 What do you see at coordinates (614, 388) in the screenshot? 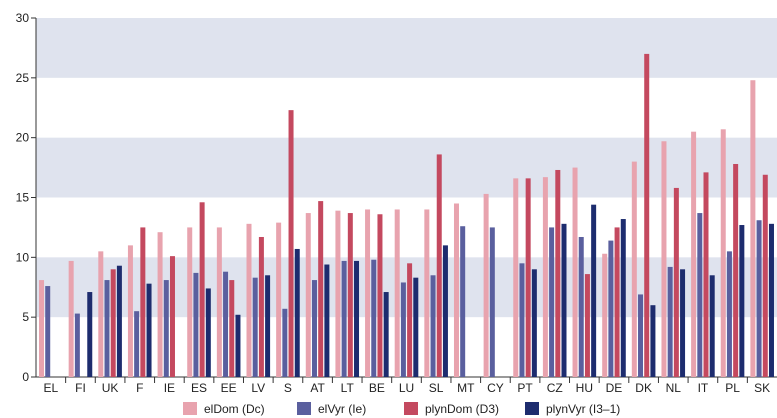
I see `x-tick-label: DE` at bounding box center [614, 388].